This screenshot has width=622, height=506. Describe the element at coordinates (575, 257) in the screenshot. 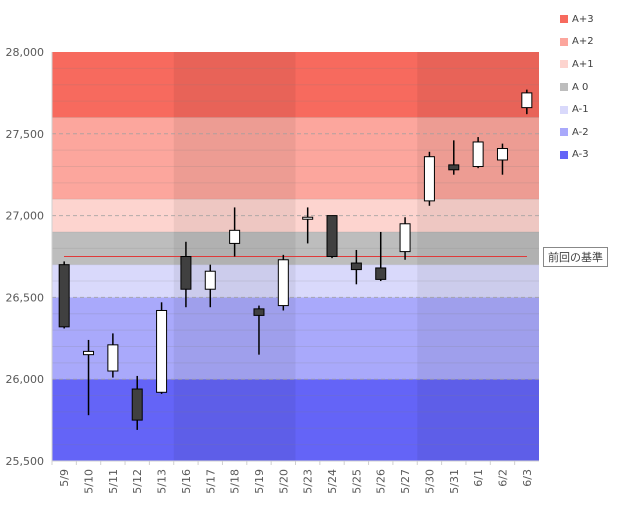

I see `reference-line-label: 前回の基準` at that location.